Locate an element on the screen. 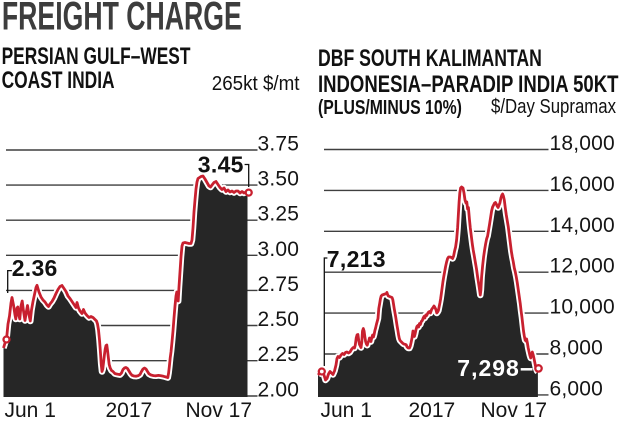 The width and height of the screenshot is (620, 425). svg-text: 3.25 is located at coordinates (279, 214).